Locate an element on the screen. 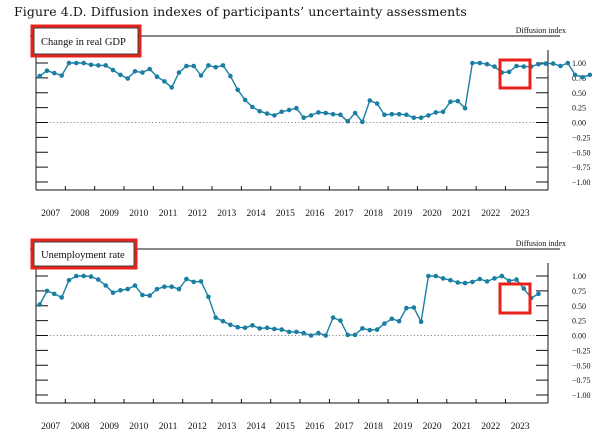  panel-title: Unemployment rate is located at coordinates (83, 255).